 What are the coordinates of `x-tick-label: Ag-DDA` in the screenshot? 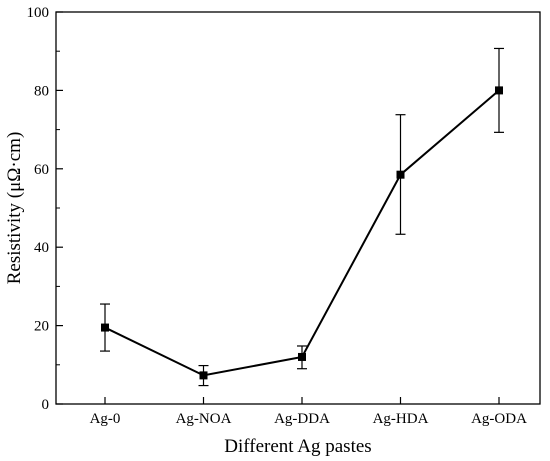 It's located at (302, 419).